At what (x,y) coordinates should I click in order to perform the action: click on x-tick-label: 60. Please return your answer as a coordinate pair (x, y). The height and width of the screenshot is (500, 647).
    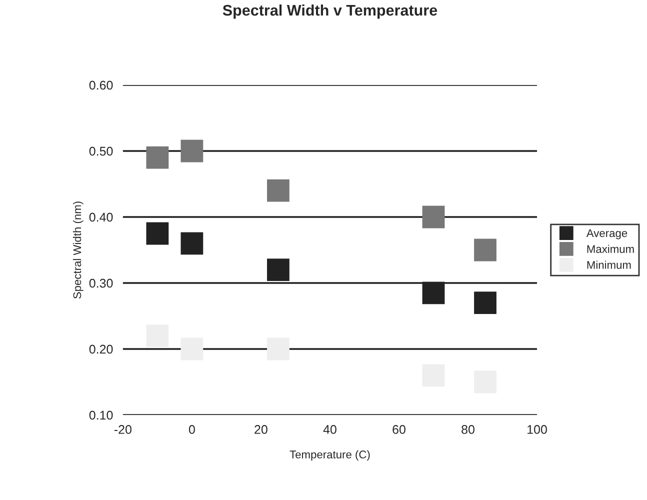
    Looking at the image, I should click on (399, 429).